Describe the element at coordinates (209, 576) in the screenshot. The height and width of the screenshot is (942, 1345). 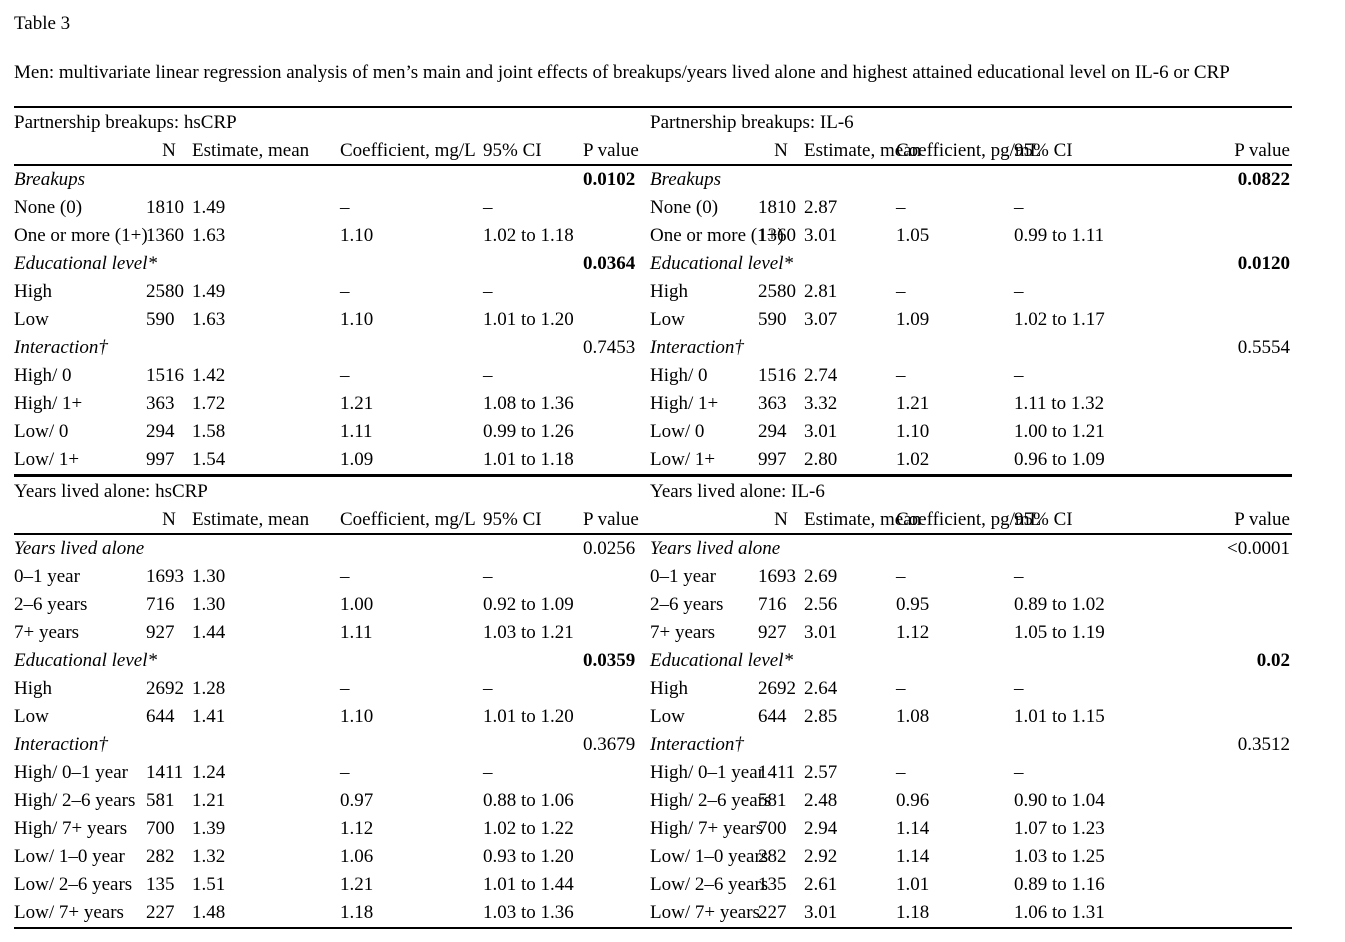
I see `estimate-cell: 1.30` at that location.